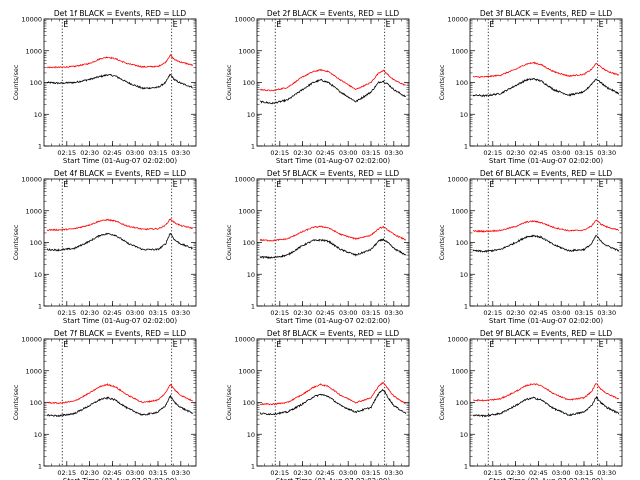 The image size is (640, 480). Describe the element at coordinates (546, 333) in the screenshot. I see `chart-title: Det 9f BLACK = Events, RED = LLD` at that location.